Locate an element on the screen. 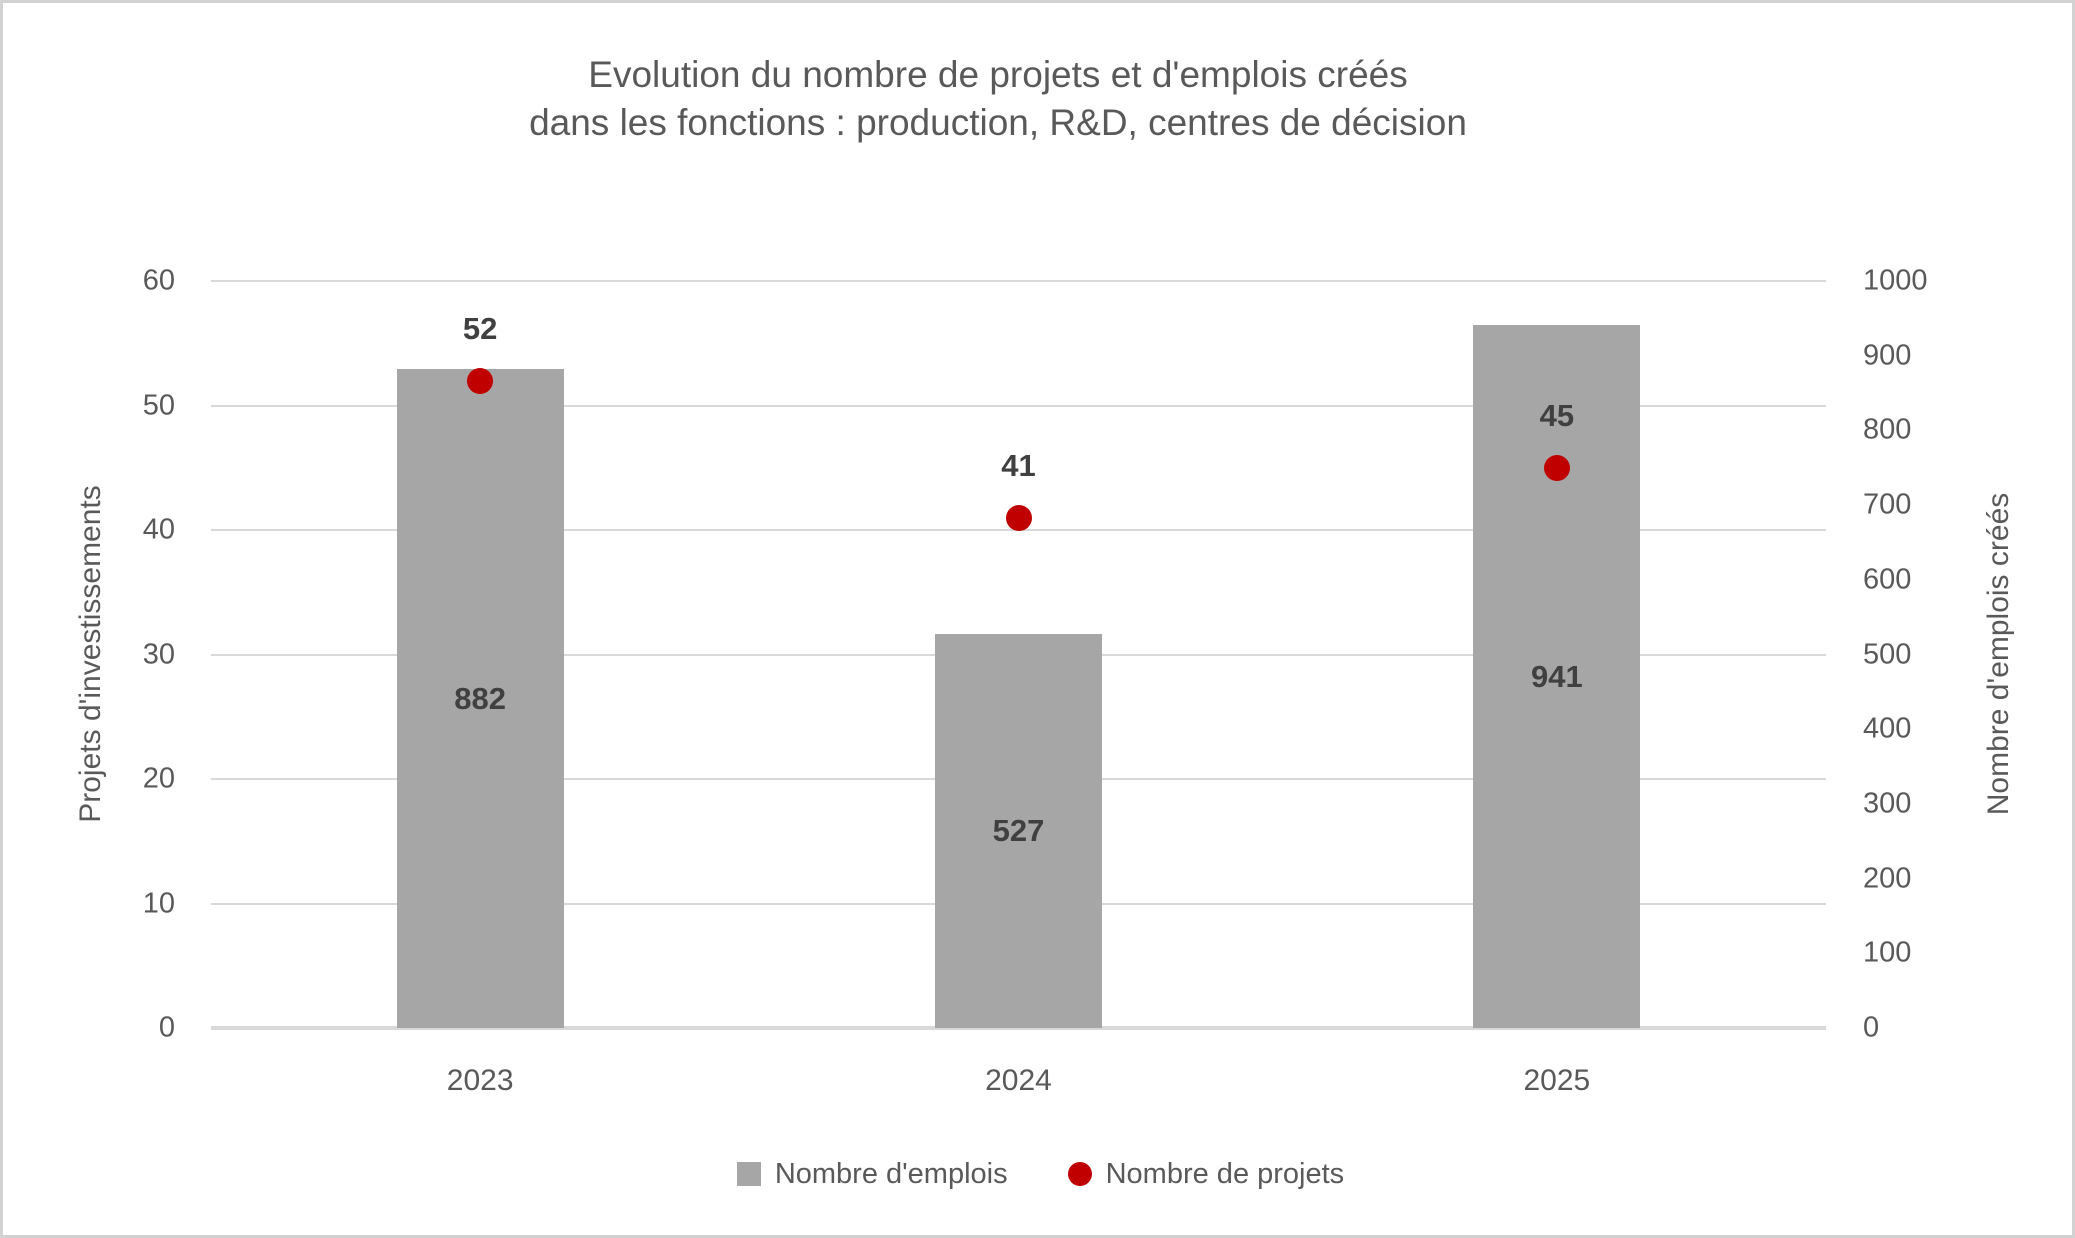 This screenshot has height=1238, width=2075. right-axis-tick: 900 is located at coordinates (1887, 355).